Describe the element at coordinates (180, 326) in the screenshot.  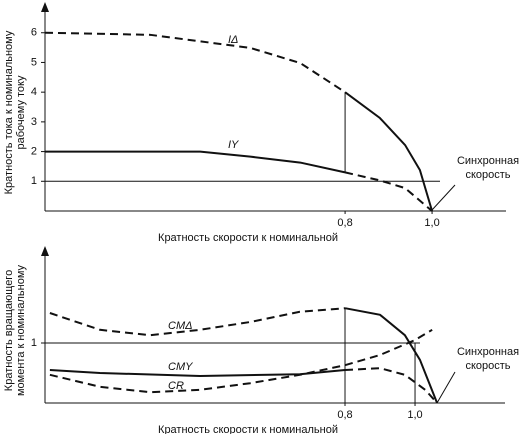
I see `curve-label: CMΔ` at that location.